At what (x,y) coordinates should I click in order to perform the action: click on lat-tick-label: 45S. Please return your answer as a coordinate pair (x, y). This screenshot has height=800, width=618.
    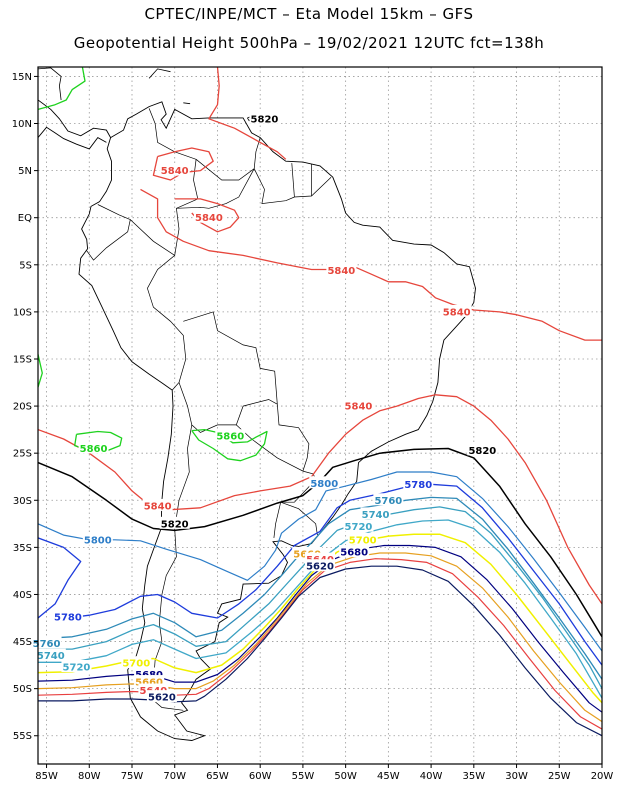
    Looking at the image, I should click on (22, 642).